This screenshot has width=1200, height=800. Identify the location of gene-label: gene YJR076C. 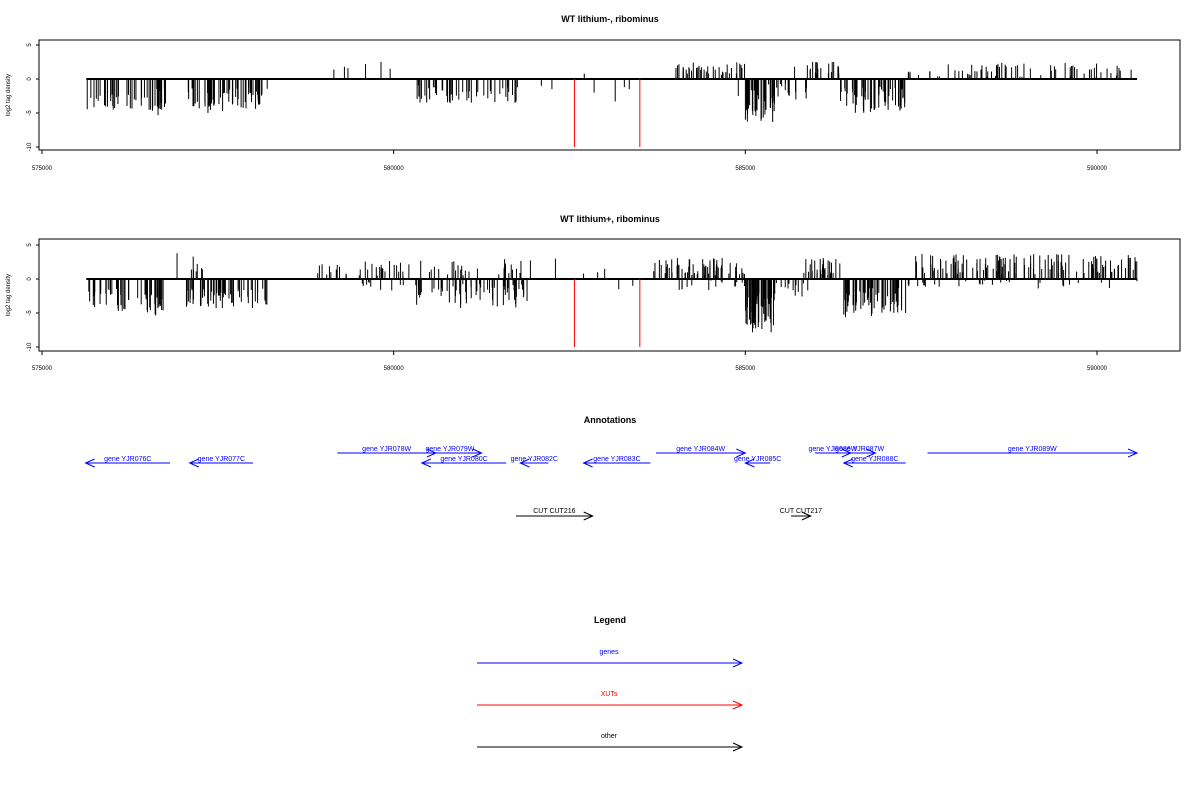
(127, 459).